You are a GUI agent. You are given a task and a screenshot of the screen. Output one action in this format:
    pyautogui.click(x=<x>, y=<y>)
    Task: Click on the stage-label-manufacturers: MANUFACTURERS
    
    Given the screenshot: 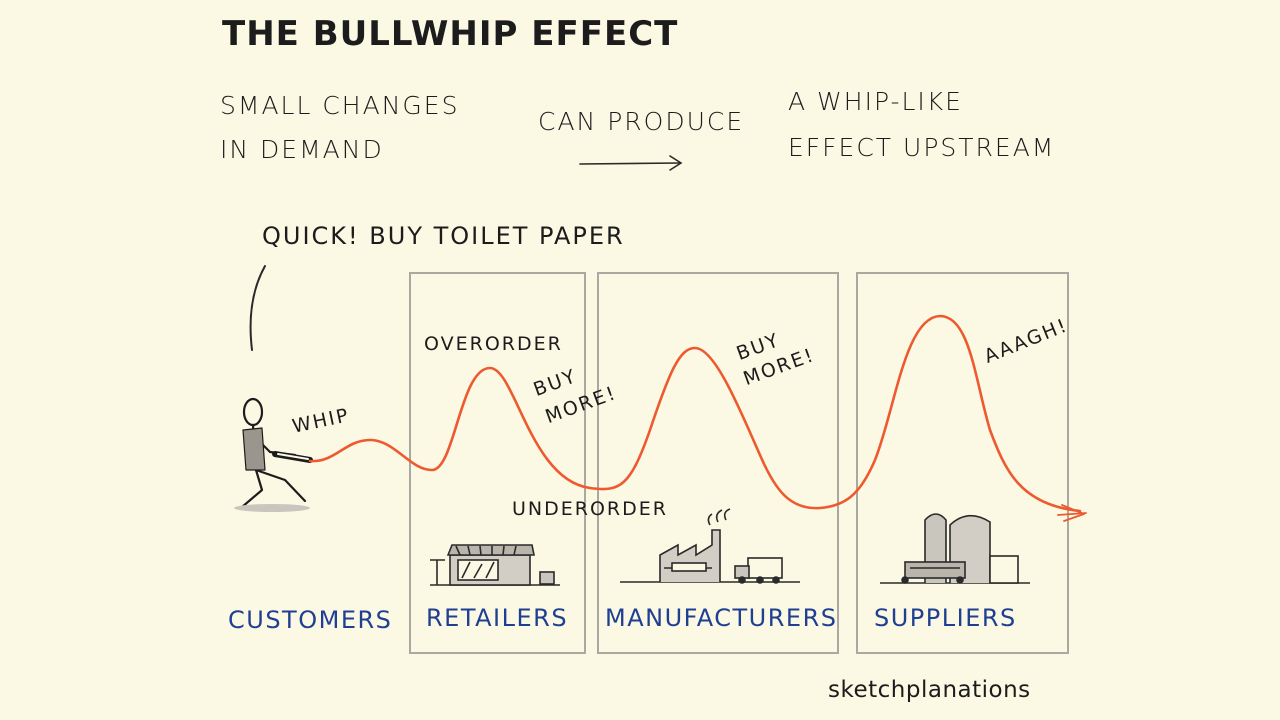 What is the action you would take?
    pyautogui.click(x=721, y=618)
    